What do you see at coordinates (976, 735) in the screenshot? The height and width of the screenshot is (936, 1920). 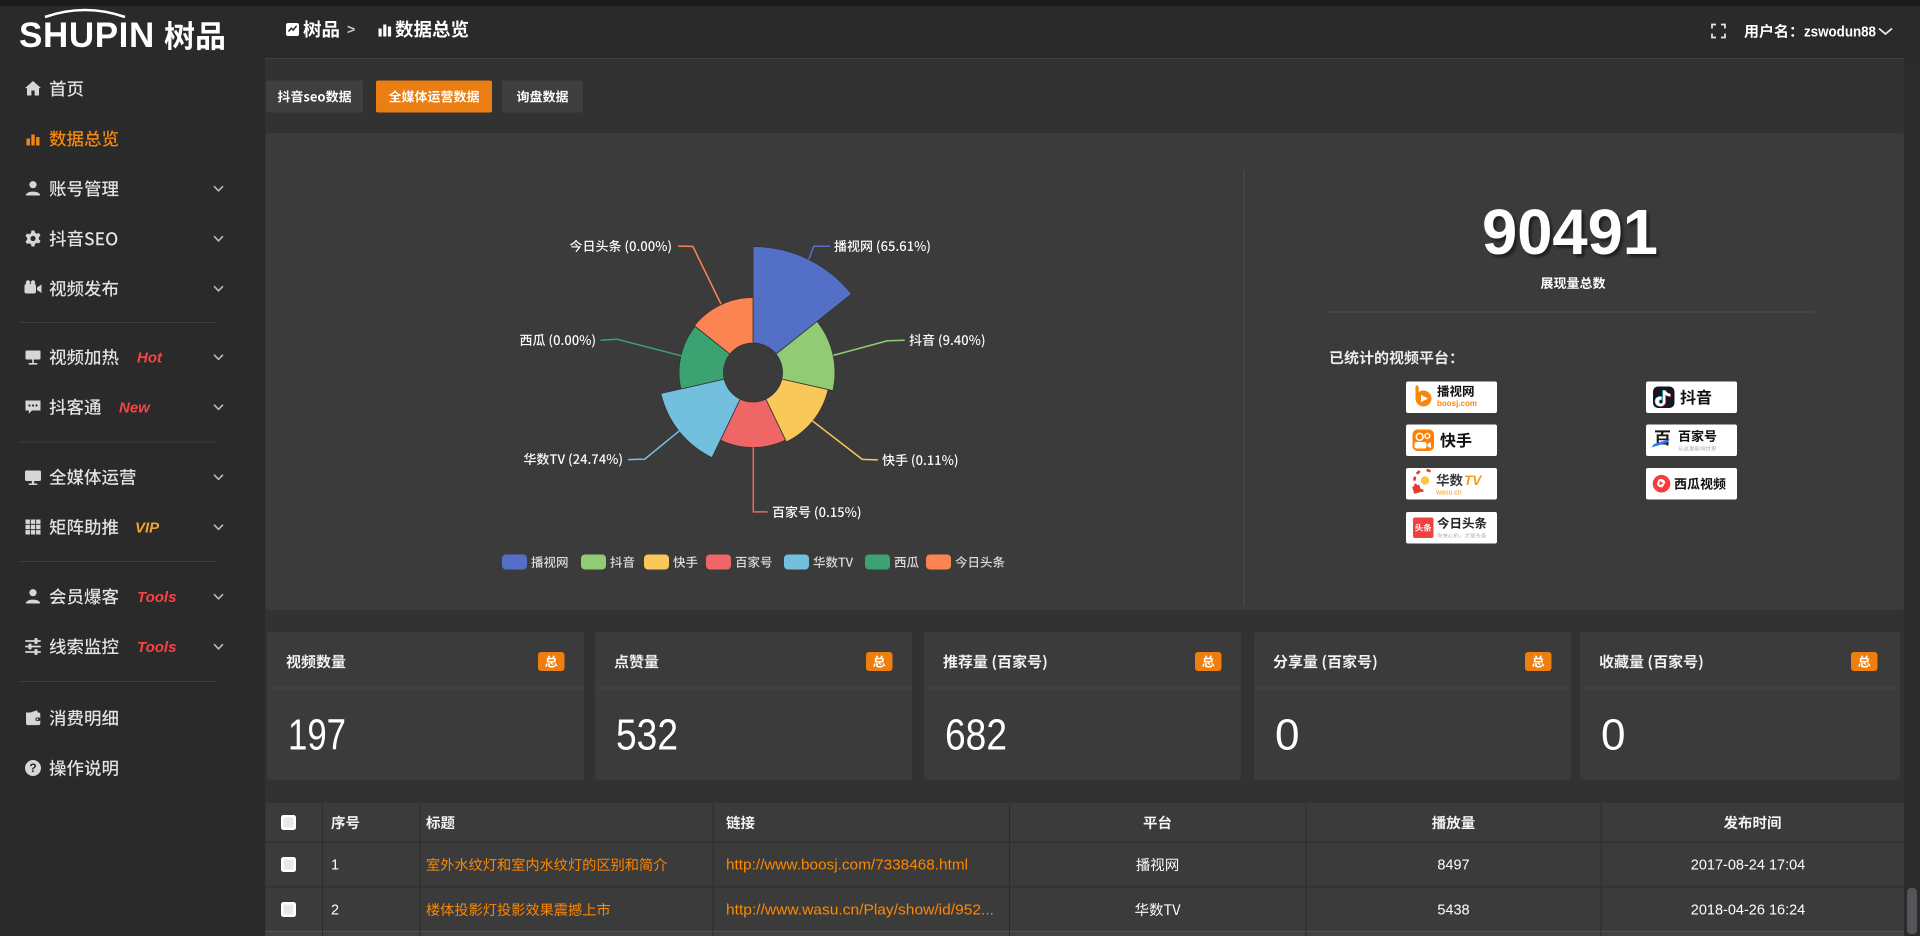 I see `svg-text: 682` at bounding box center [976, 735].